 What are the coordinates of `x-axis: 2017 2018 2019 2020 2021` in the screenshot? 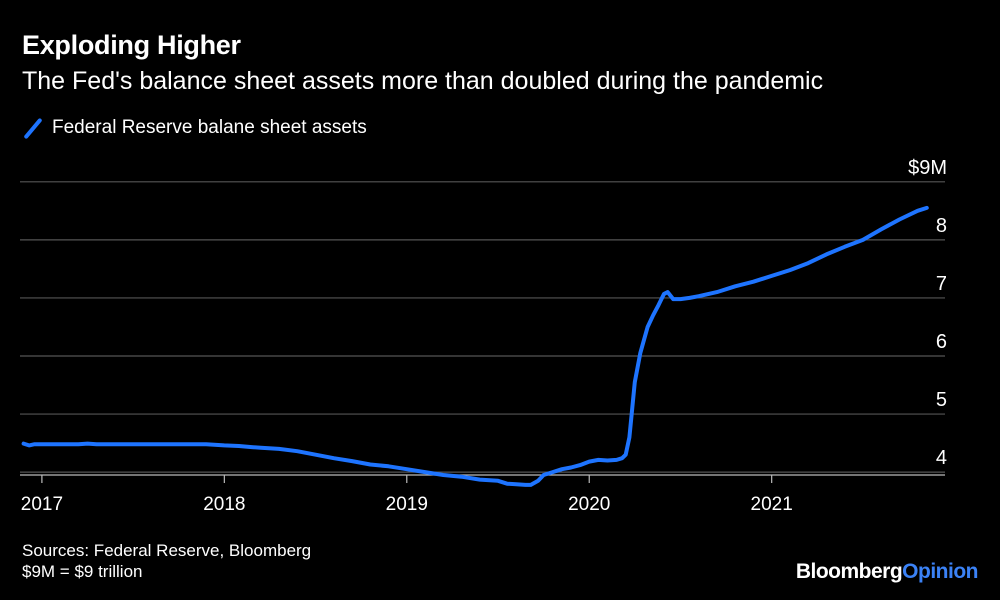 It's located at (482, 494).